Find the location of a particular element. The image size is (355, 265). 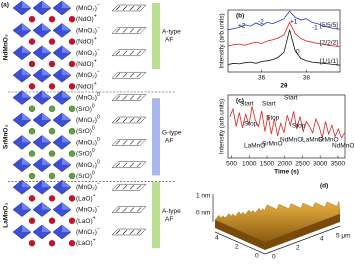

x-tick-label: 2 is located at coordinates (237, 247).